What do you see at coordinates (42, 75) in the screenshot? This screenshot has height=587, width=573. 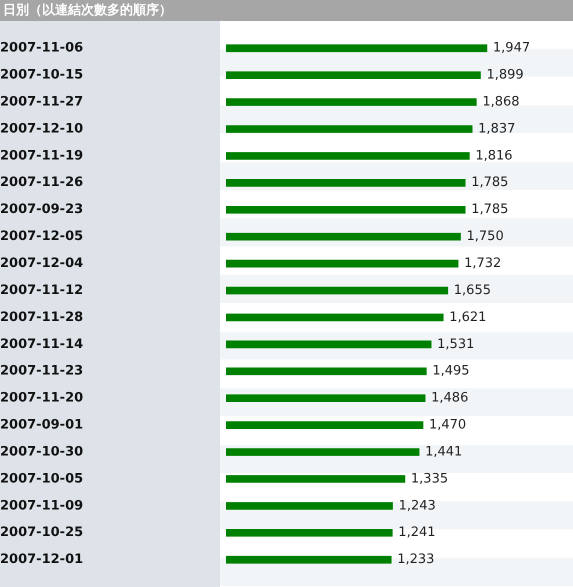 I see `y-tick-label: 2007-10-15` at bounding box center [42, 75].